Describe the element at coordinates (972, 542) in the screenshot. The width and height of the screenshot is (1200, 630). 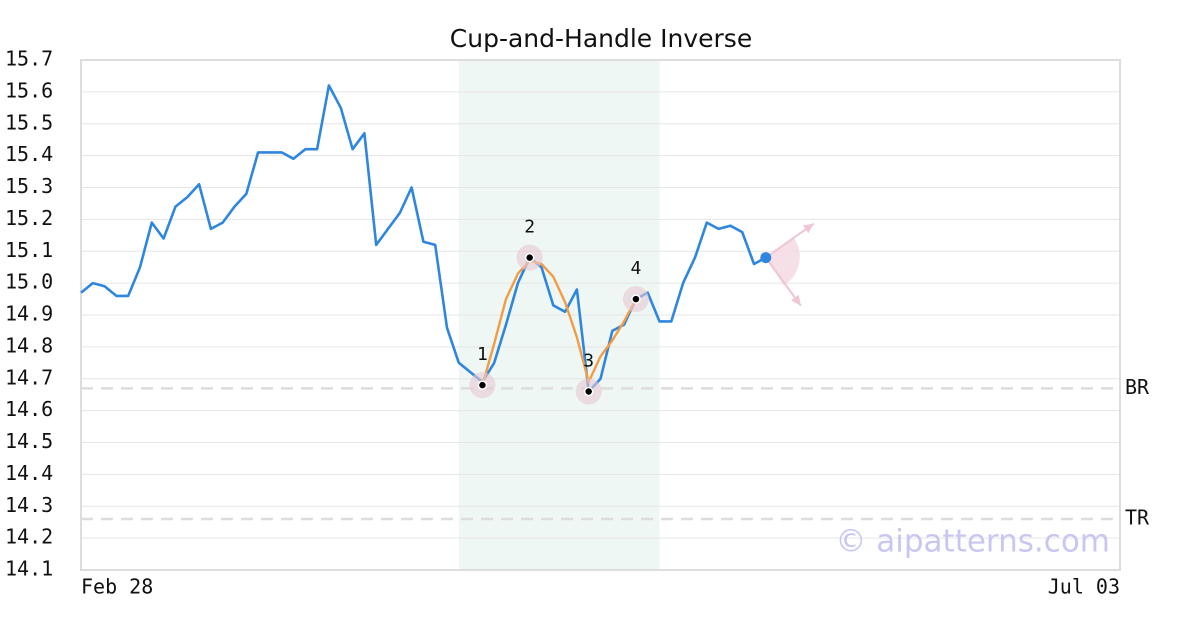
I see `watermark: © aipatterns.com` at that location.